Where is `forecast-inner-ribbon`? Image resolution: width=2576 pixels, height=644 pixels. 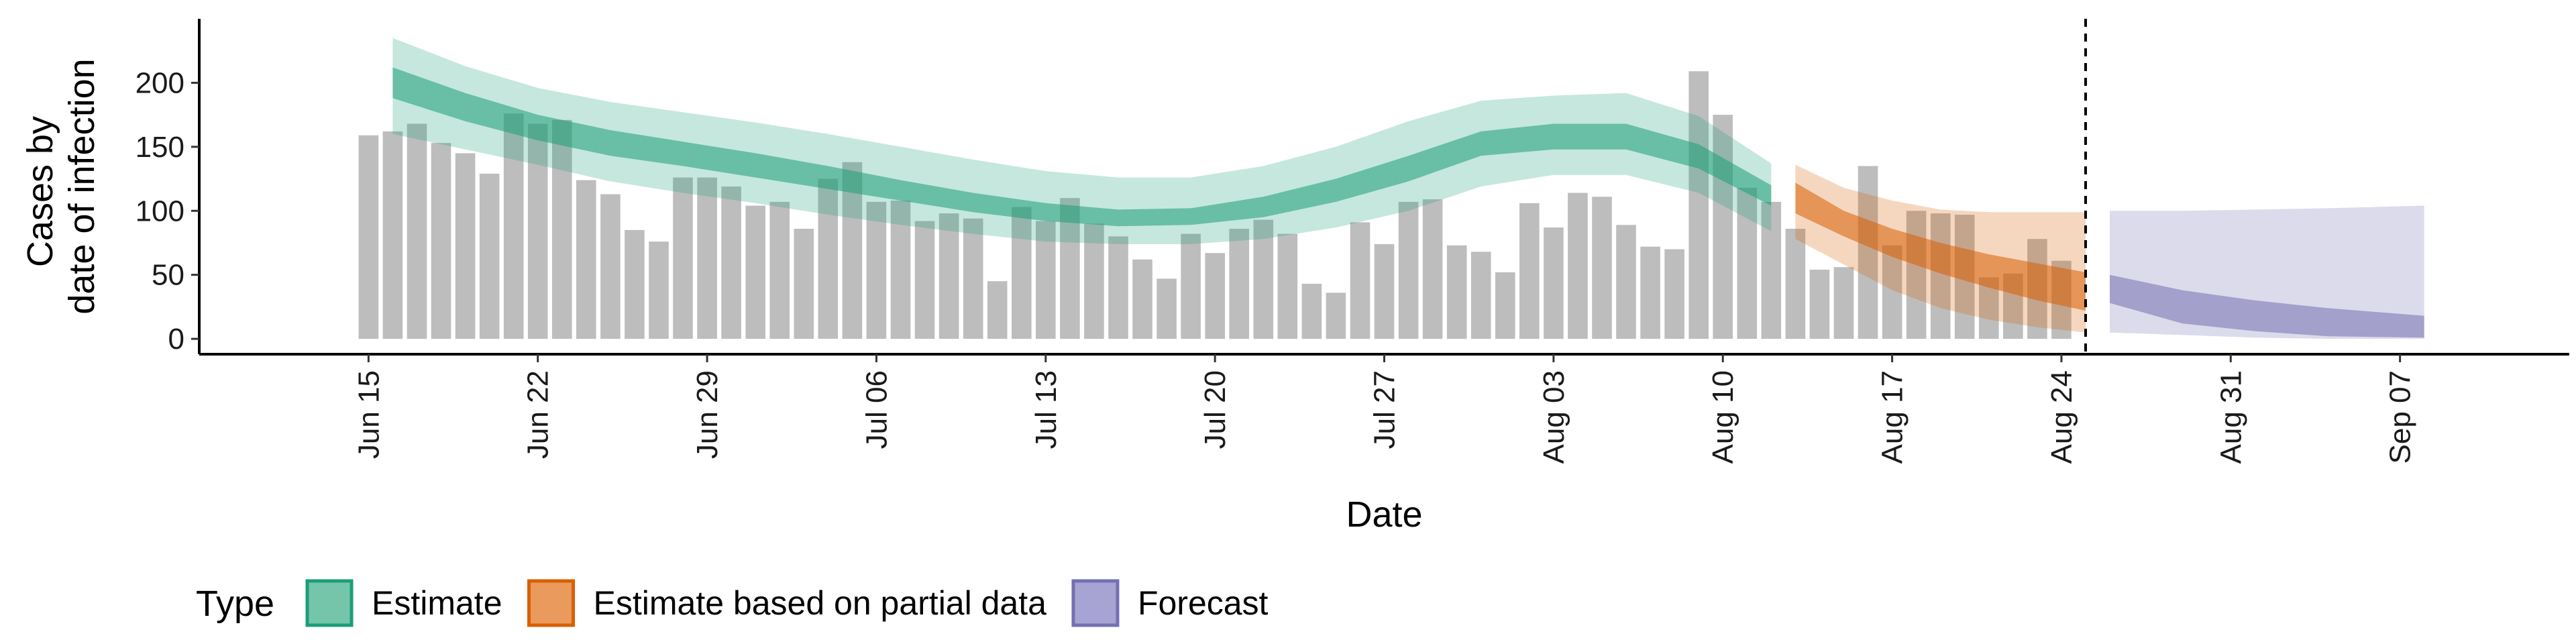
forecast-inner-ribbon is located at coordinates (2267, 306).